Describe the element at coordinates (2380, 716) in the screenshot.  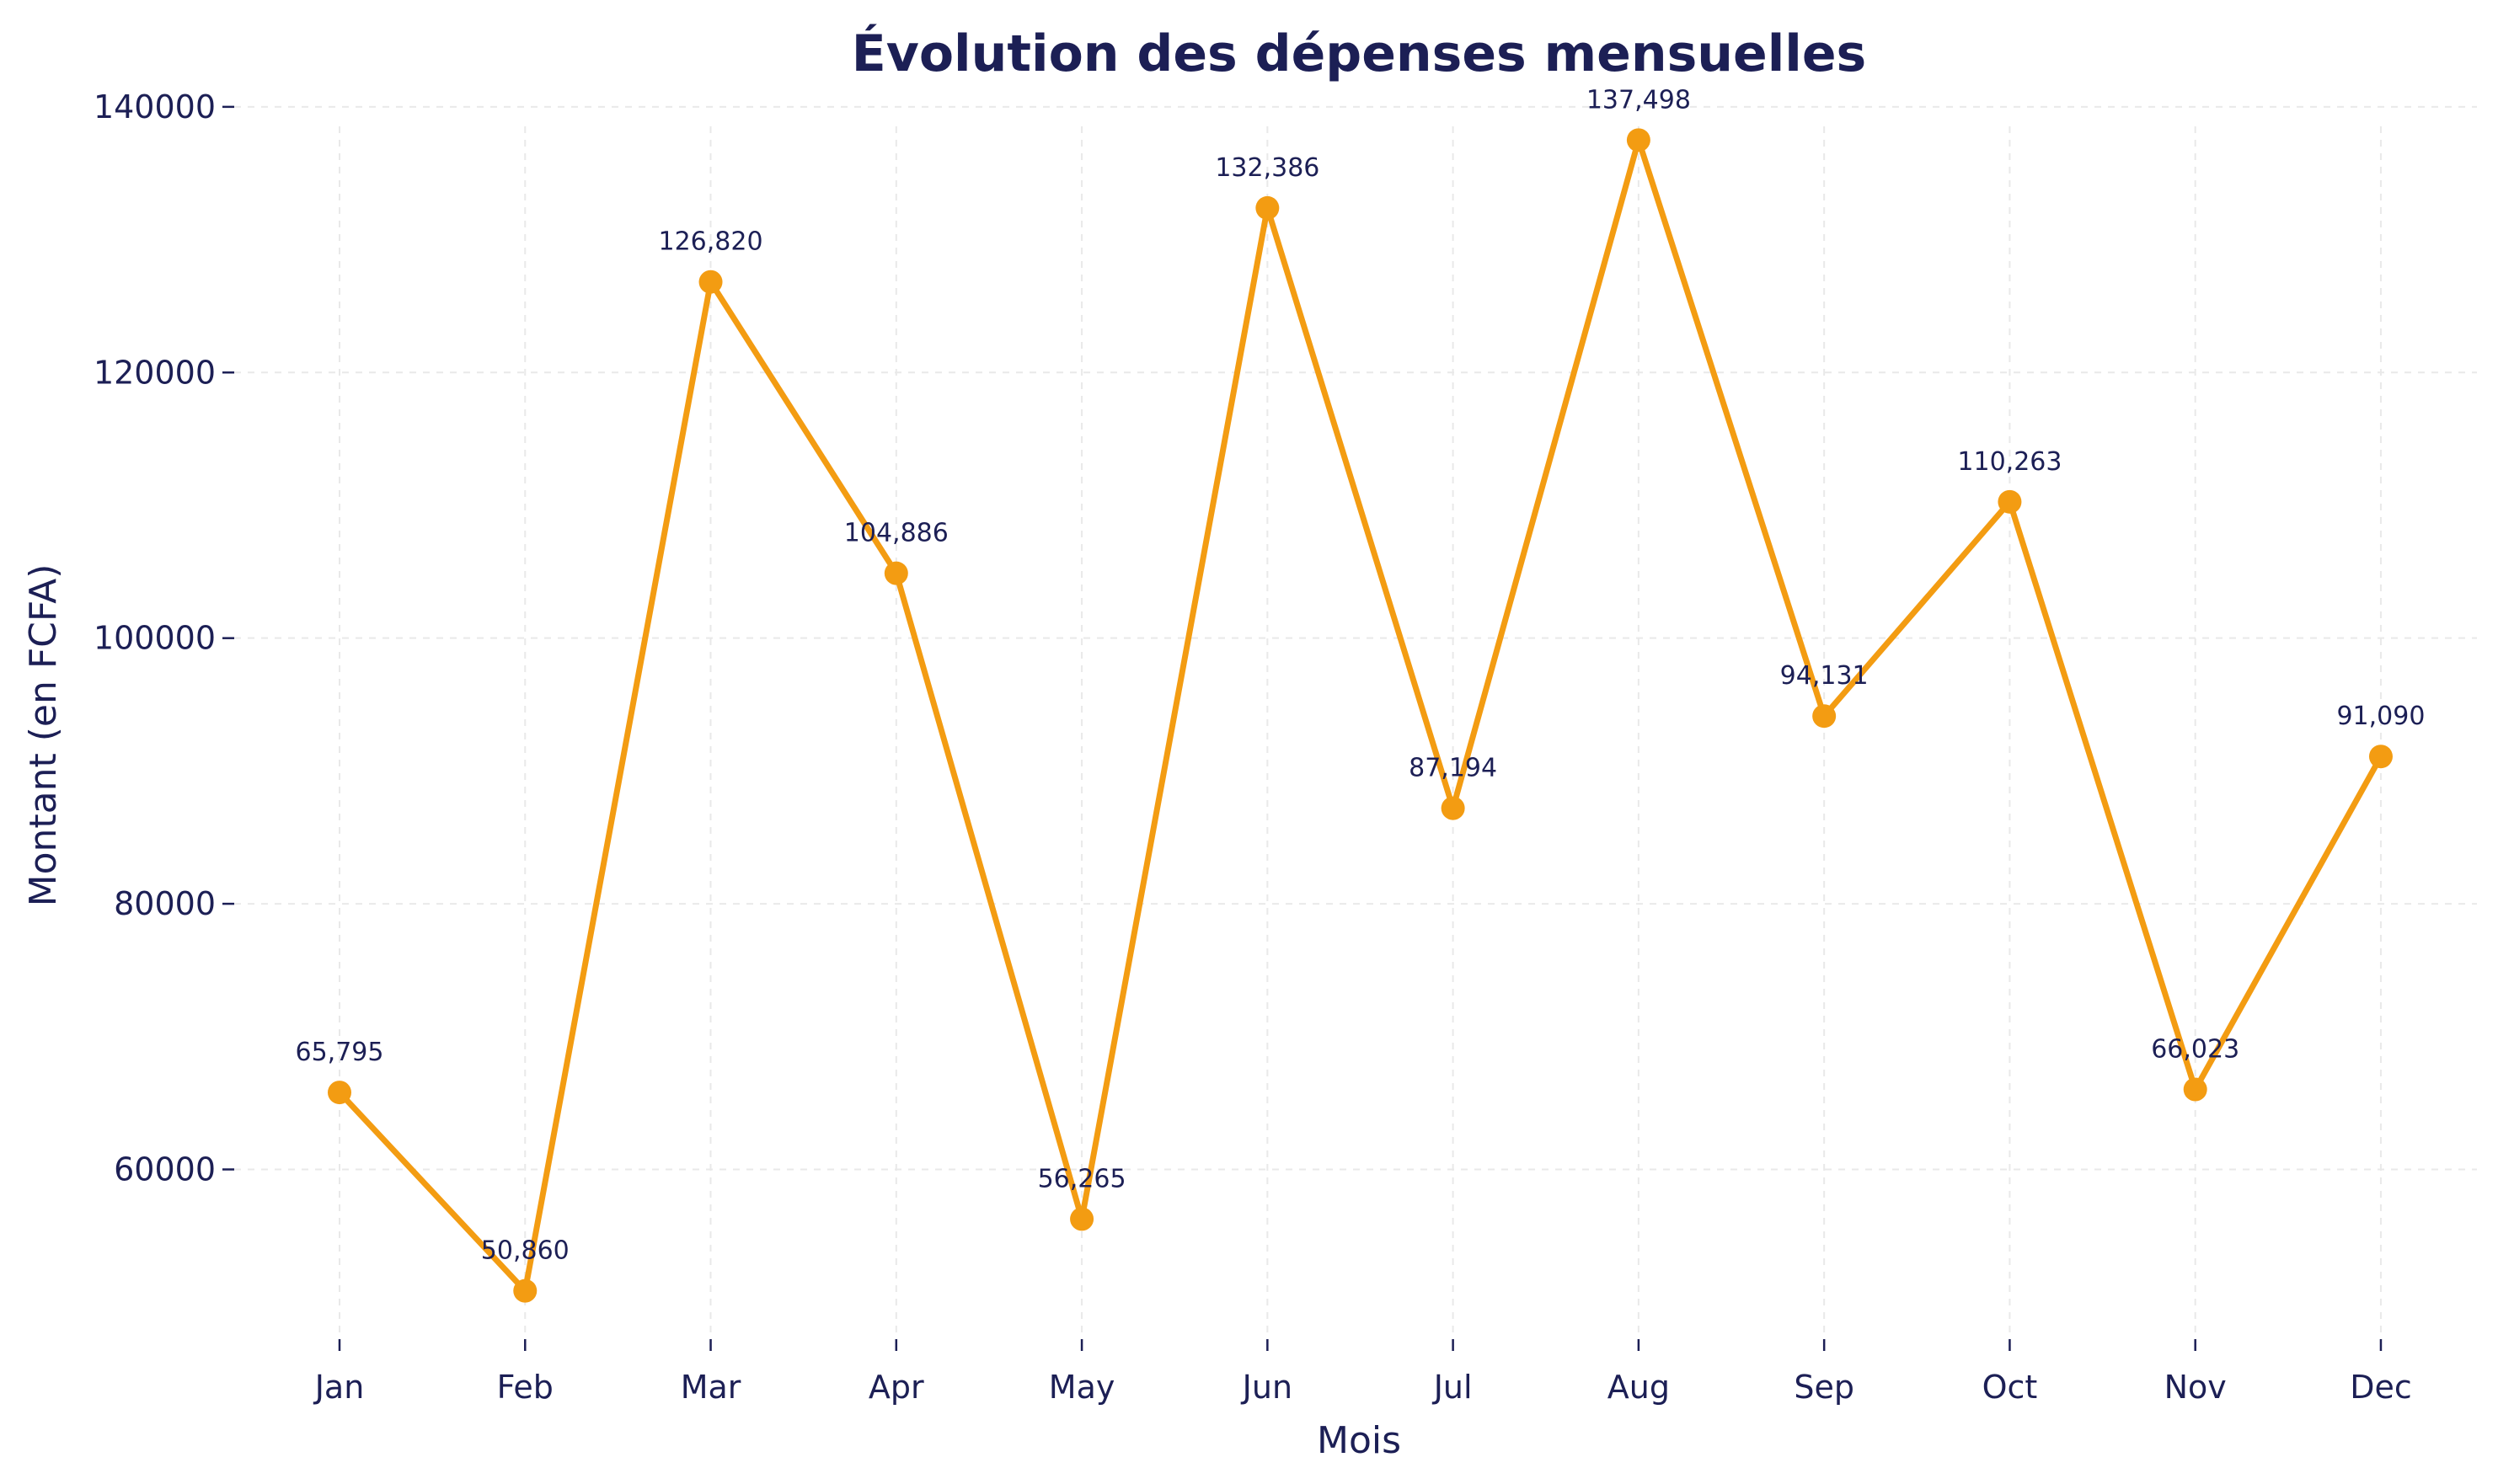
I see `data-label: 91,090` at that location.